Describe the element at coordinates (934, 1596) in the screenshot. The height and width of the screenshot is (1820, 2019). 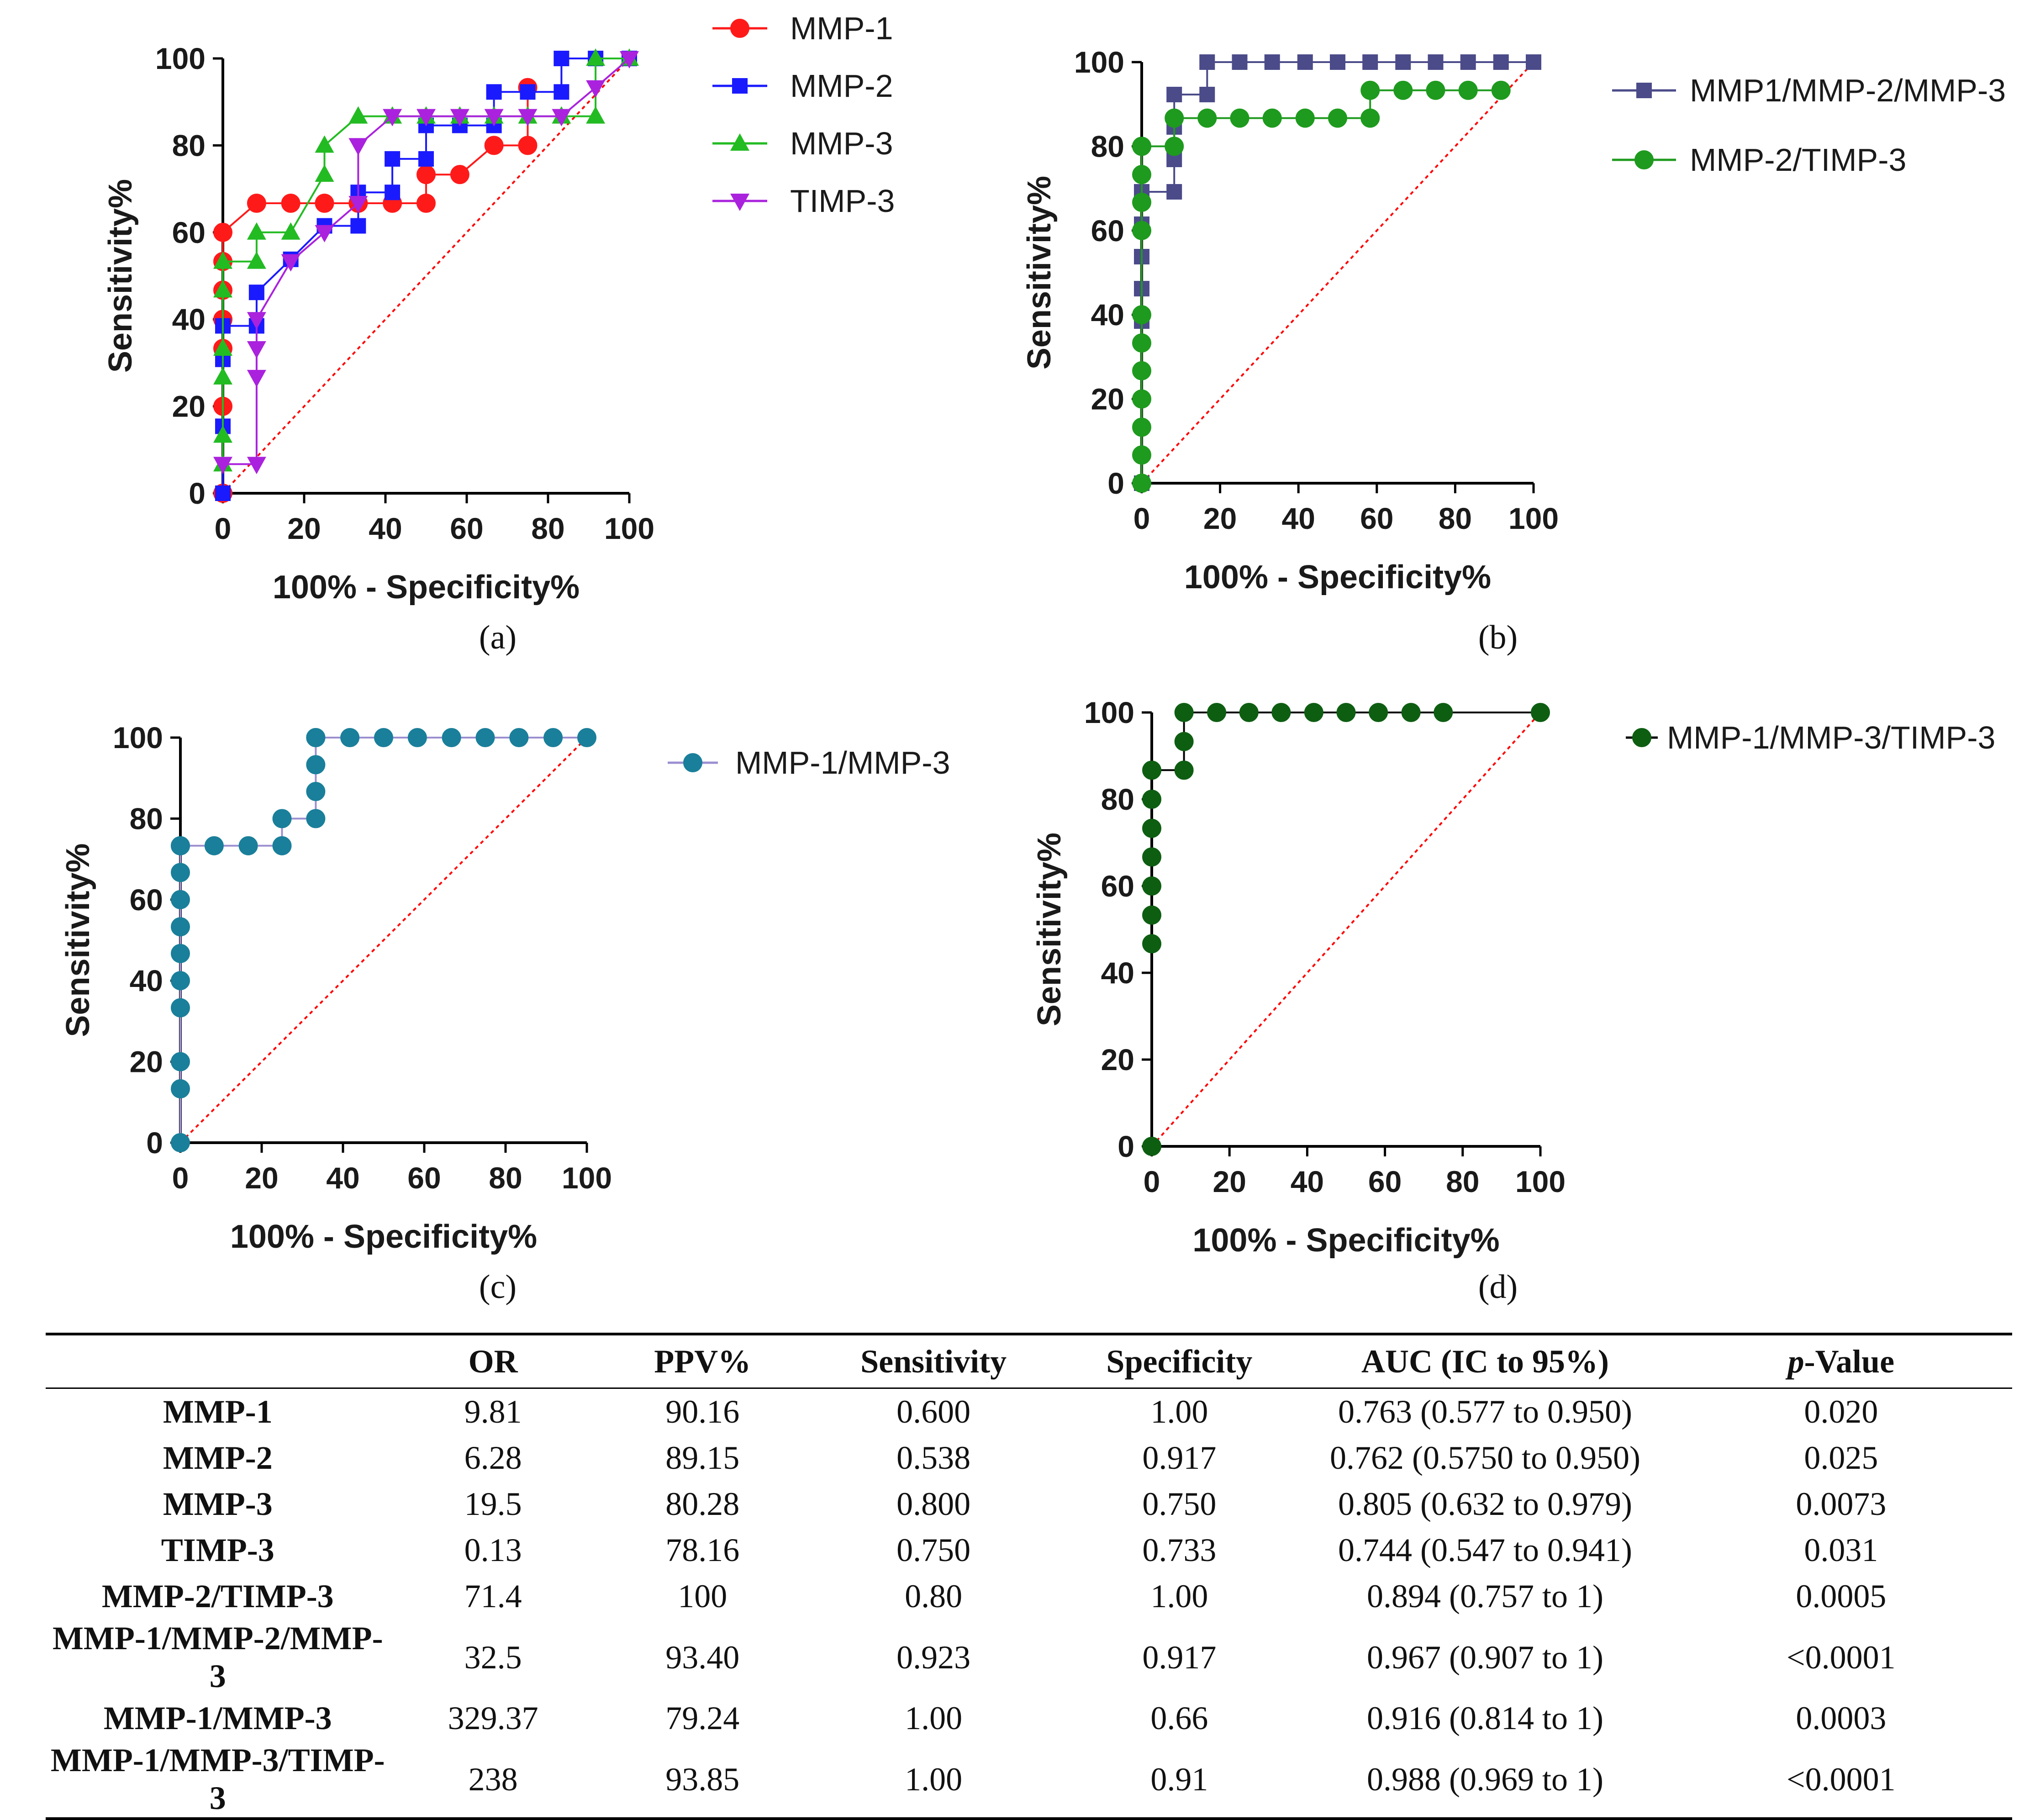
I see `cell-sensitivity: 0.80` at that location.